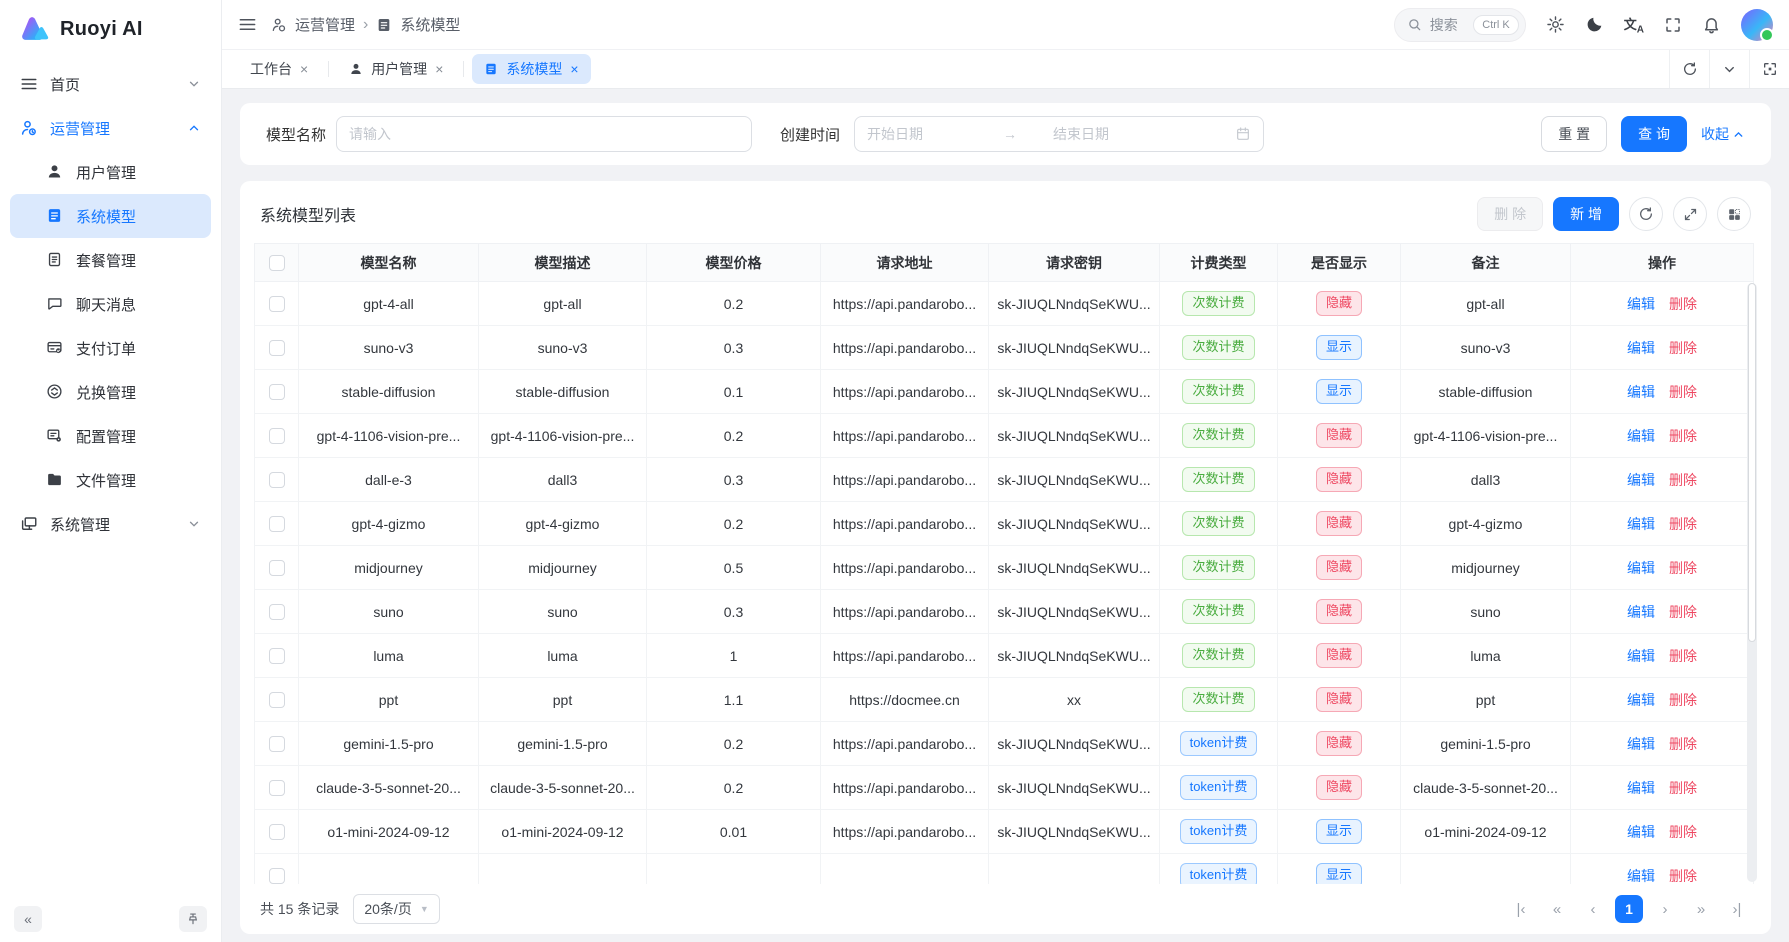 This screenshot has width=1789, height=942. I want to click on table-fullscreen-icon, so click(1690, 214).